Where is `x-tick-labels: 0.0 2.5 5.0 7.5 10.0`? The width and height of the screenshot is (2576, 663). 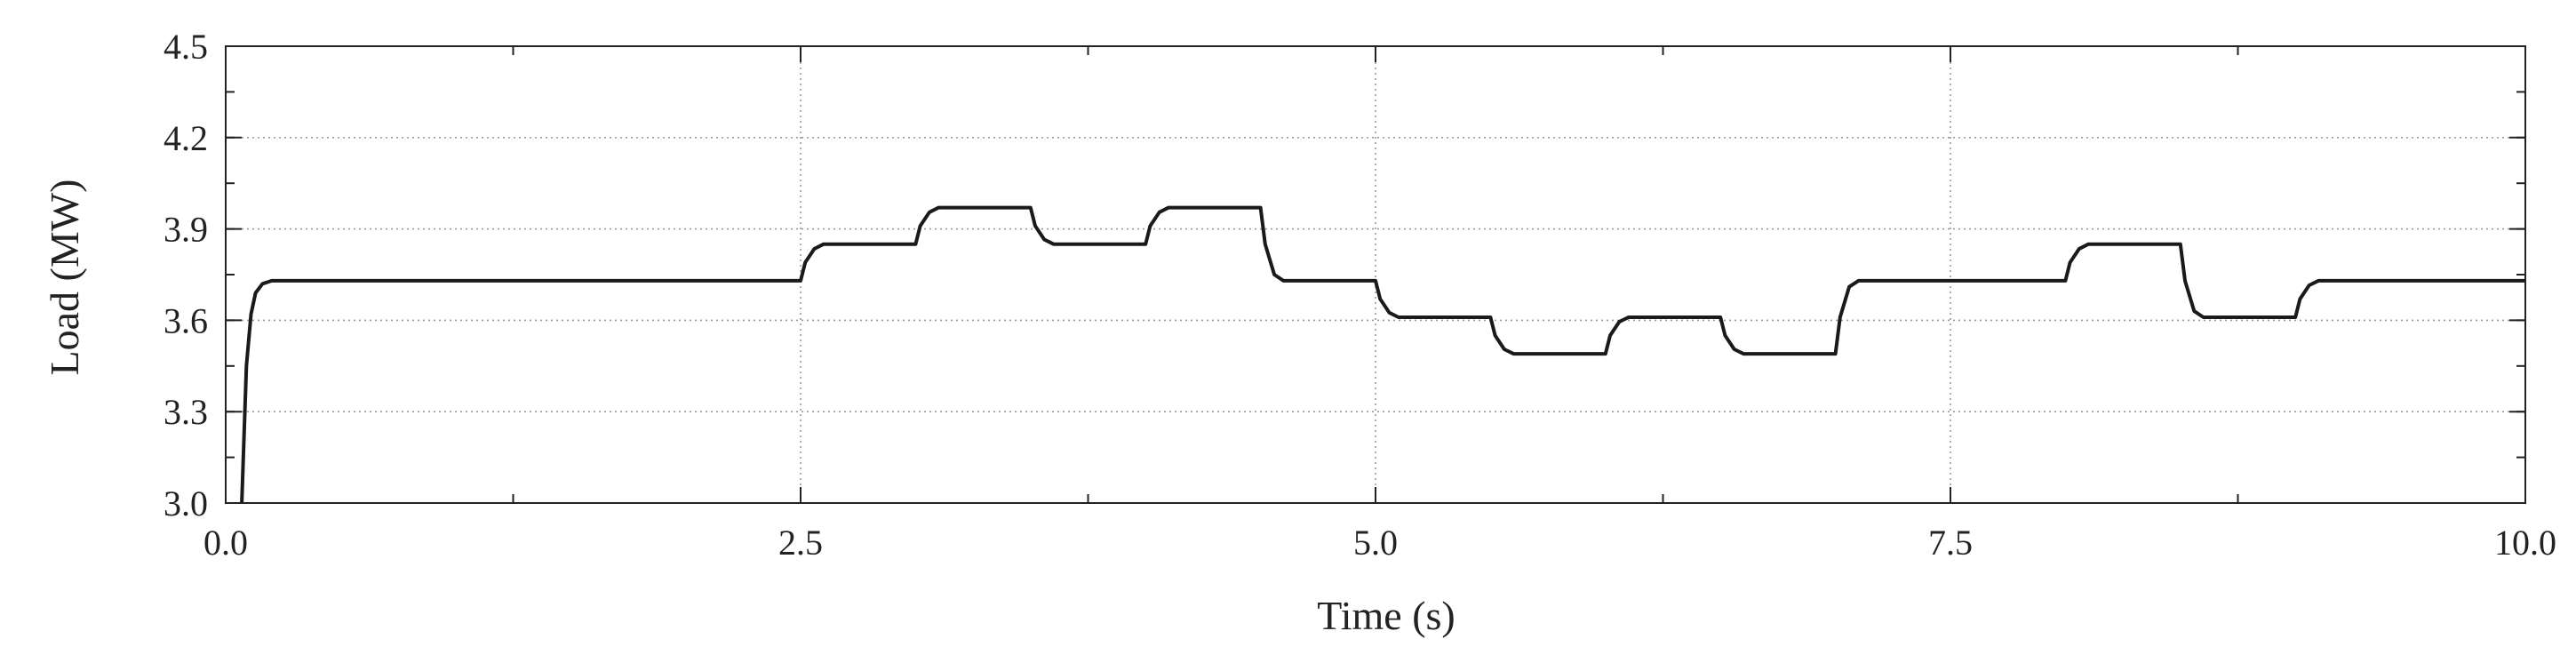 x-tick-labels: 0.0 2.5 5.0 7.5 10.0 is located at coordinates (1379, 543).